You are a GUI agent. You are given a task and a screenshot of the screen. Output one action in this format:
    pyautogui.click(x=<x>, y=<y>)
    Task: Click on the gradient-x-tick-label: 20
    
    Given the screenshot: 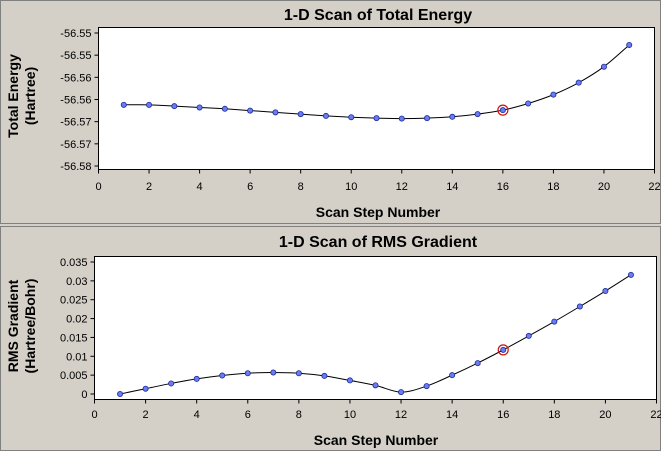 What is the action you would take?
    pyautogui.click(x=605, y=415)
    